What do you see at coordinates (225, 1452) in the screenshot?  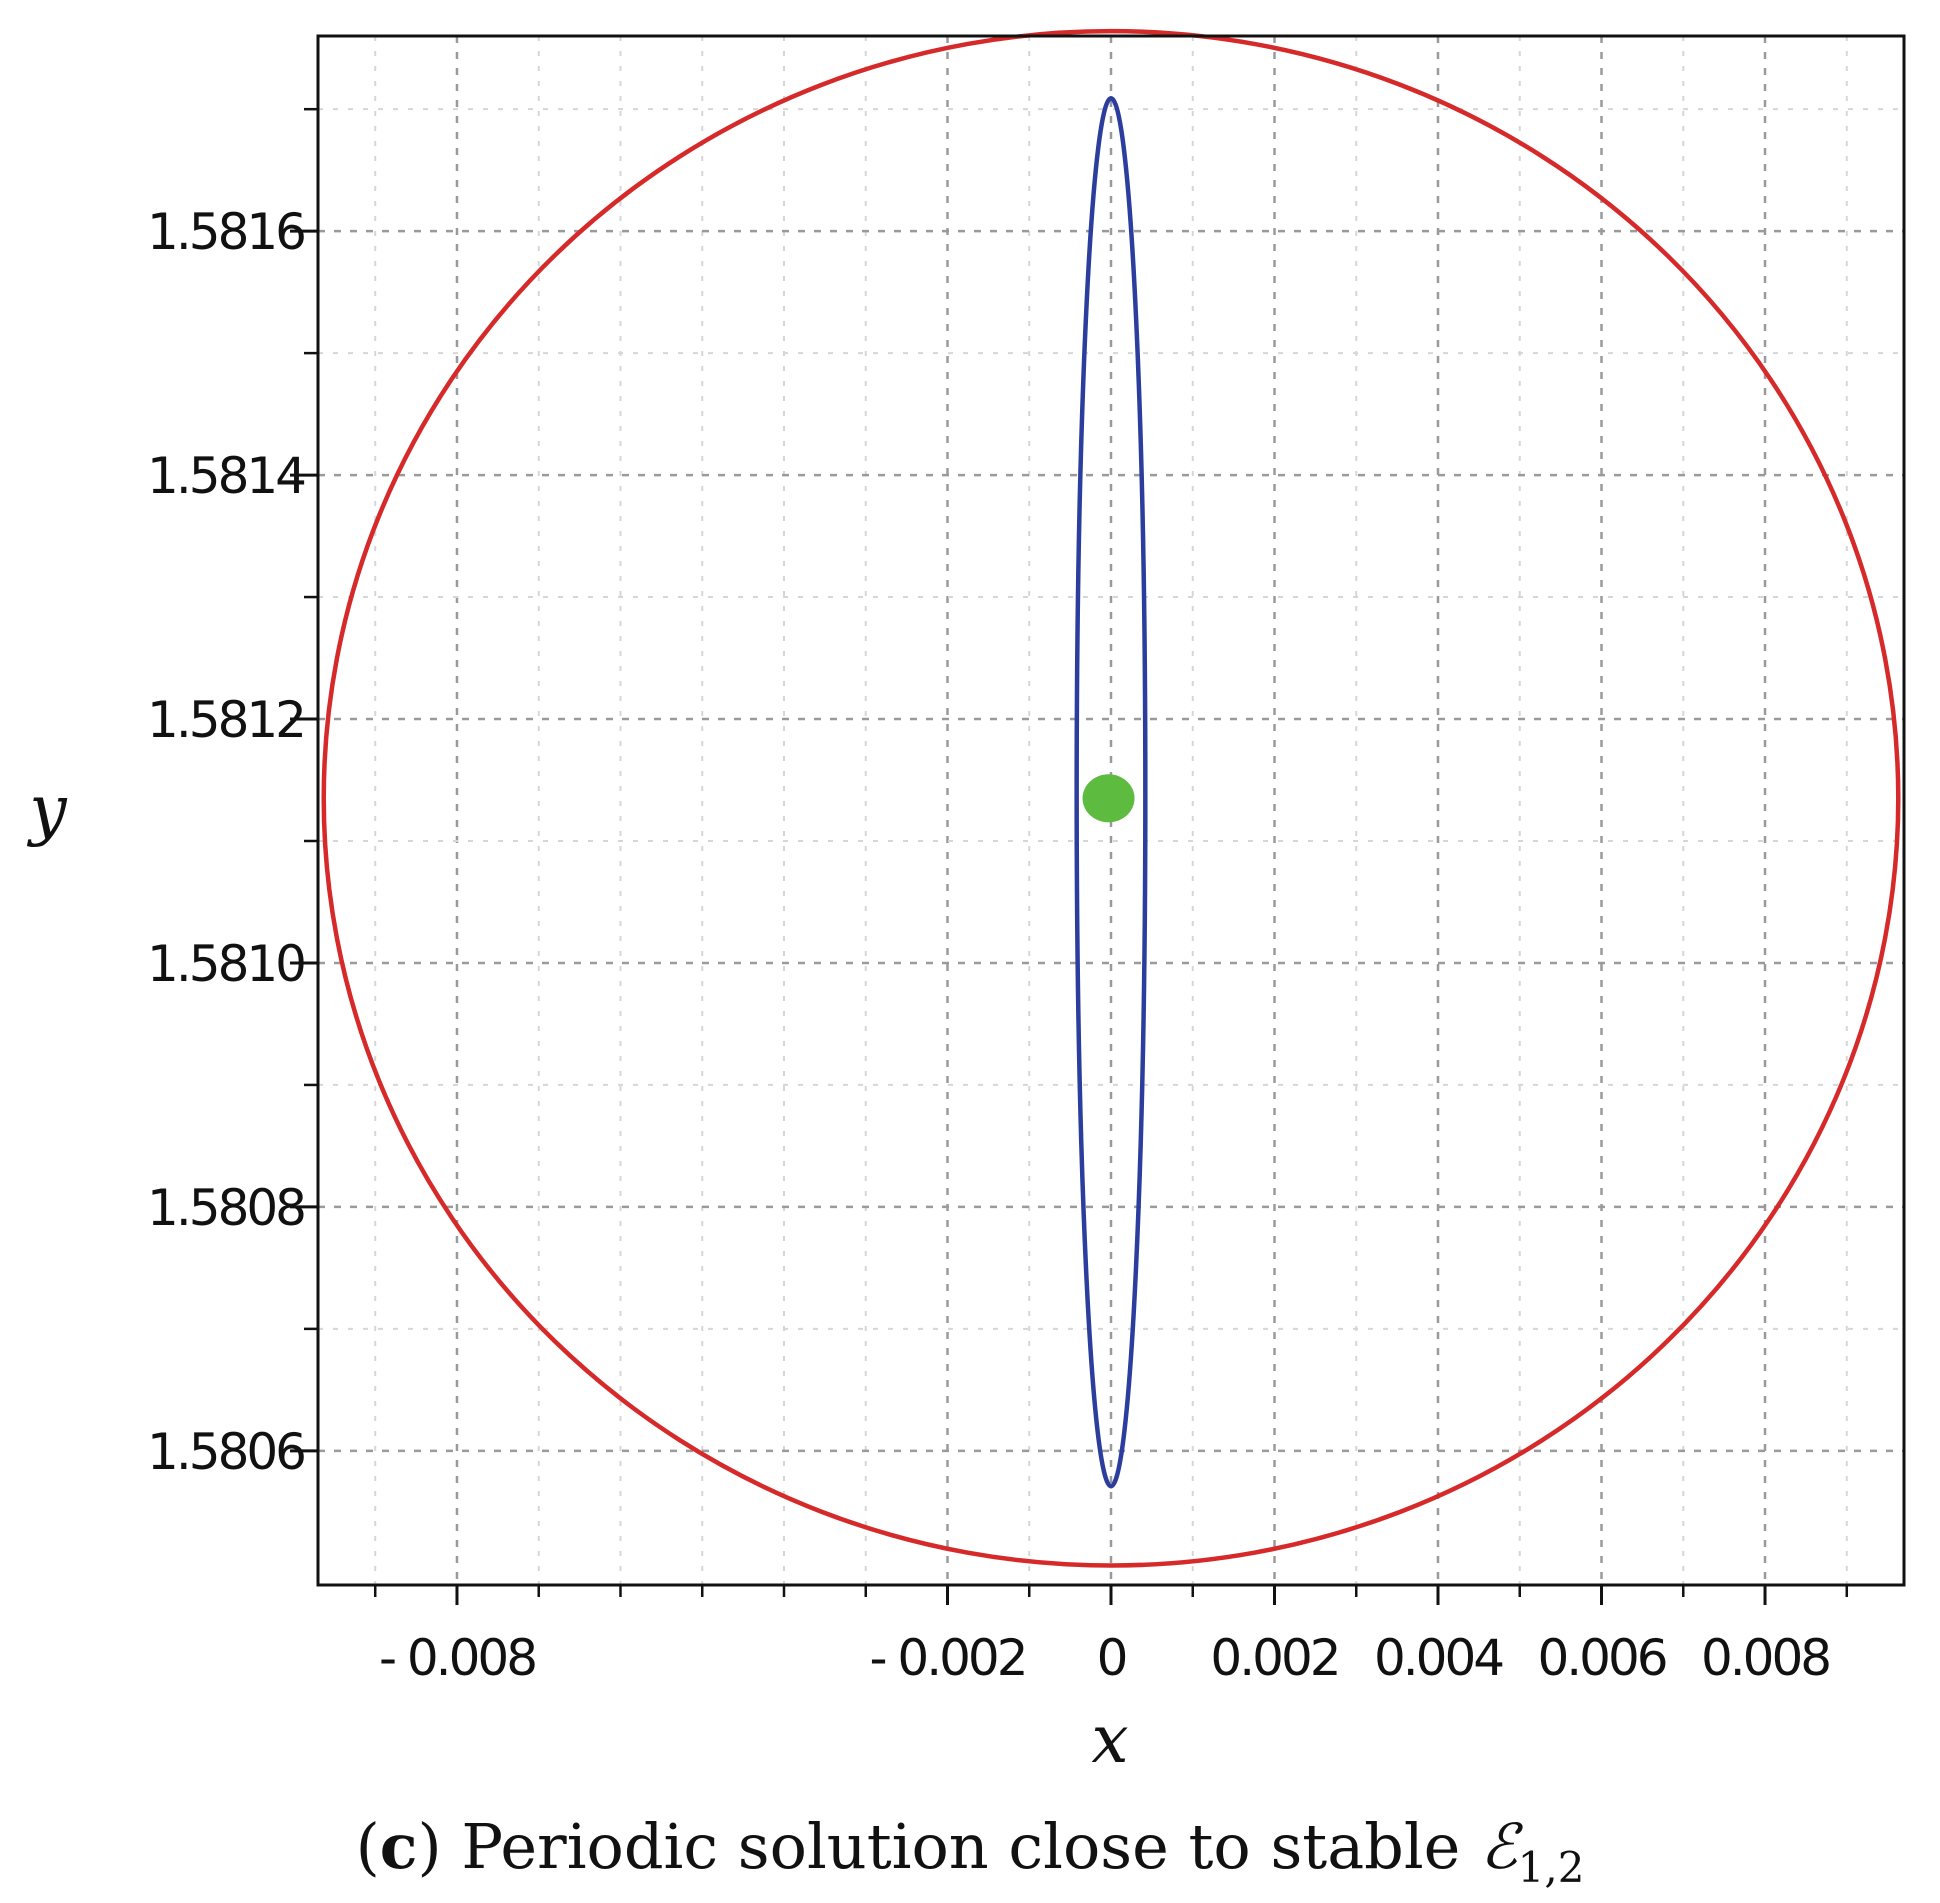 I see `y-tick-label: 1.5806` at bounding box center [225, 1452].